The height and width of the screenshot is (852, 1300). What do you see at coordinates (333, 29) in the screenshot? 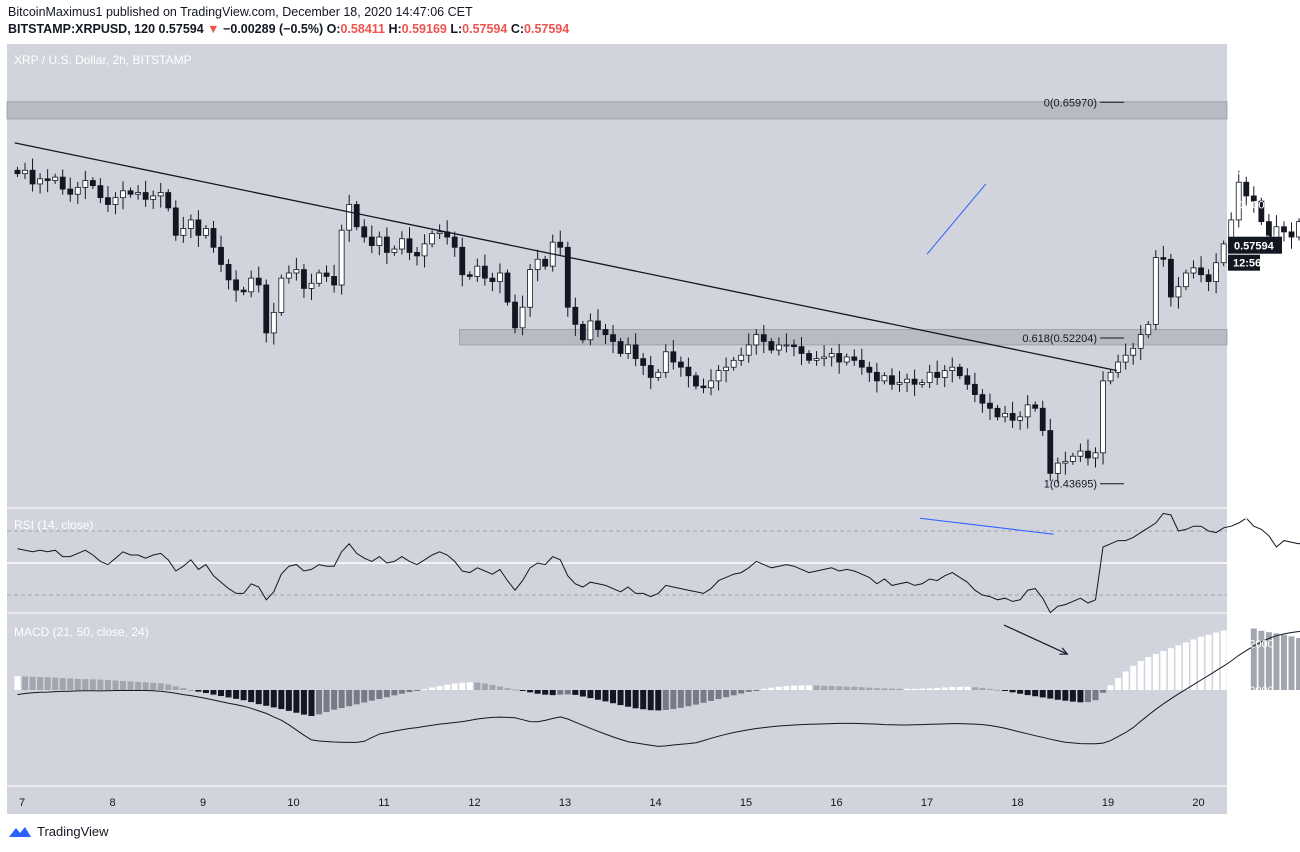
I see `open-label: O:` at bounding box center [333, 29].